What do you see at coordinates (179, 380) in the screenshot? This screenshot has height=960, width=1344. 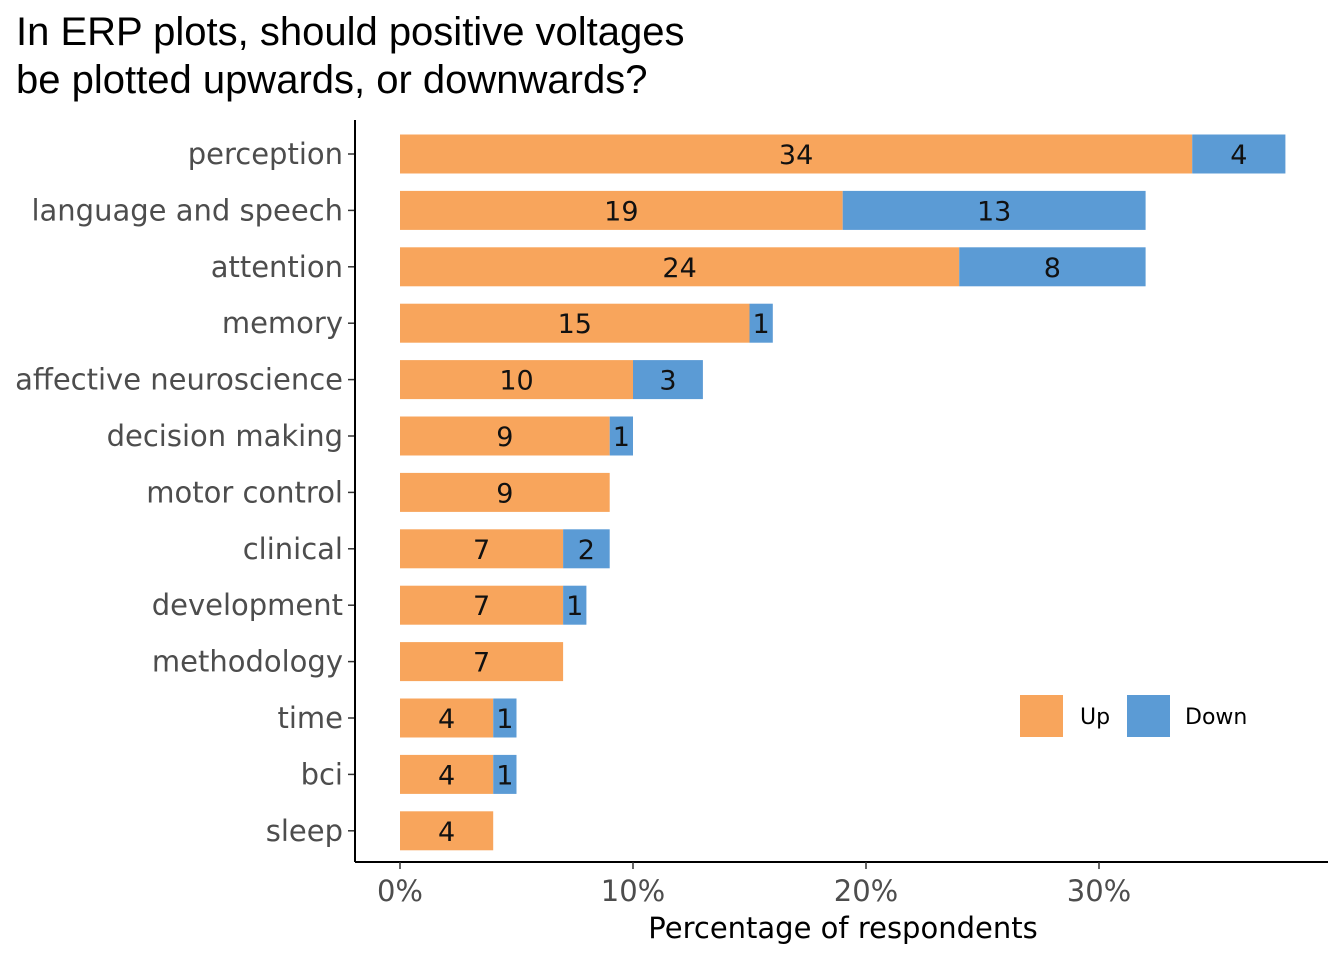 I see `category-label: affective neuroscience` at bounding box center [179, 380].